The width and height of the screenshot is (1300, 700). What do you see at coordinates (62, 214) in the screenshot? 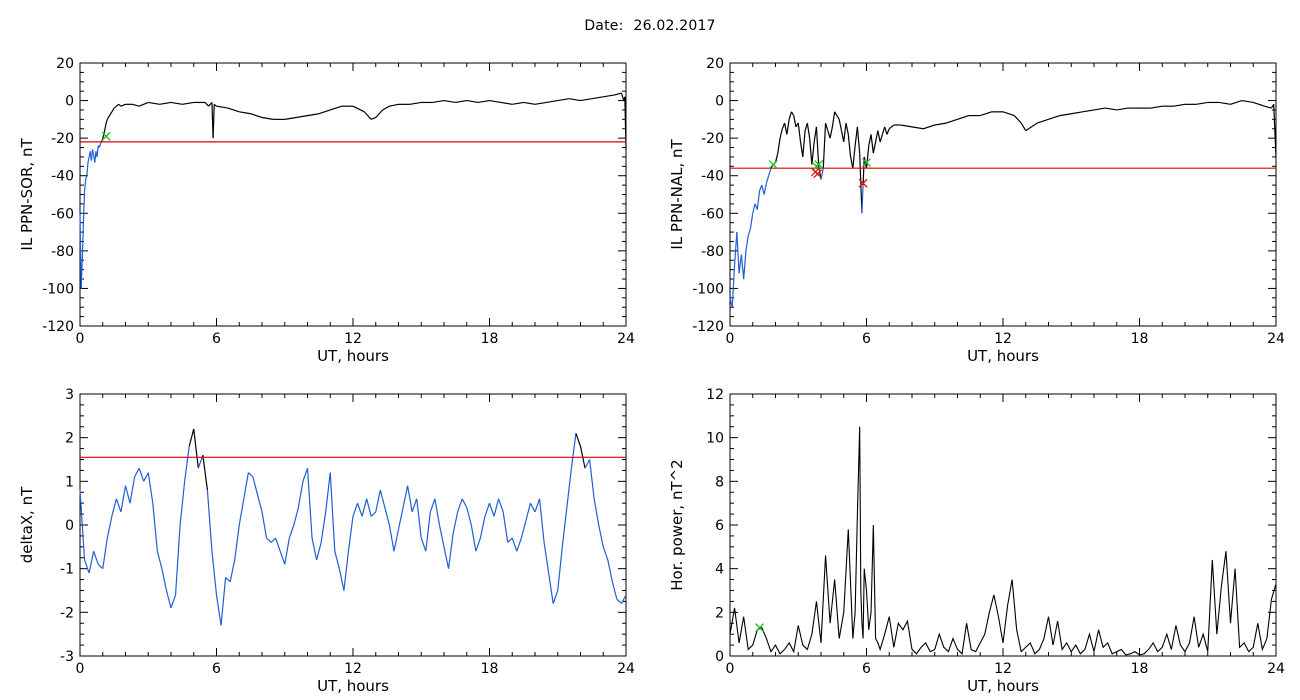
I see `y-tick-label: -60` at bounding box center [62, 214].